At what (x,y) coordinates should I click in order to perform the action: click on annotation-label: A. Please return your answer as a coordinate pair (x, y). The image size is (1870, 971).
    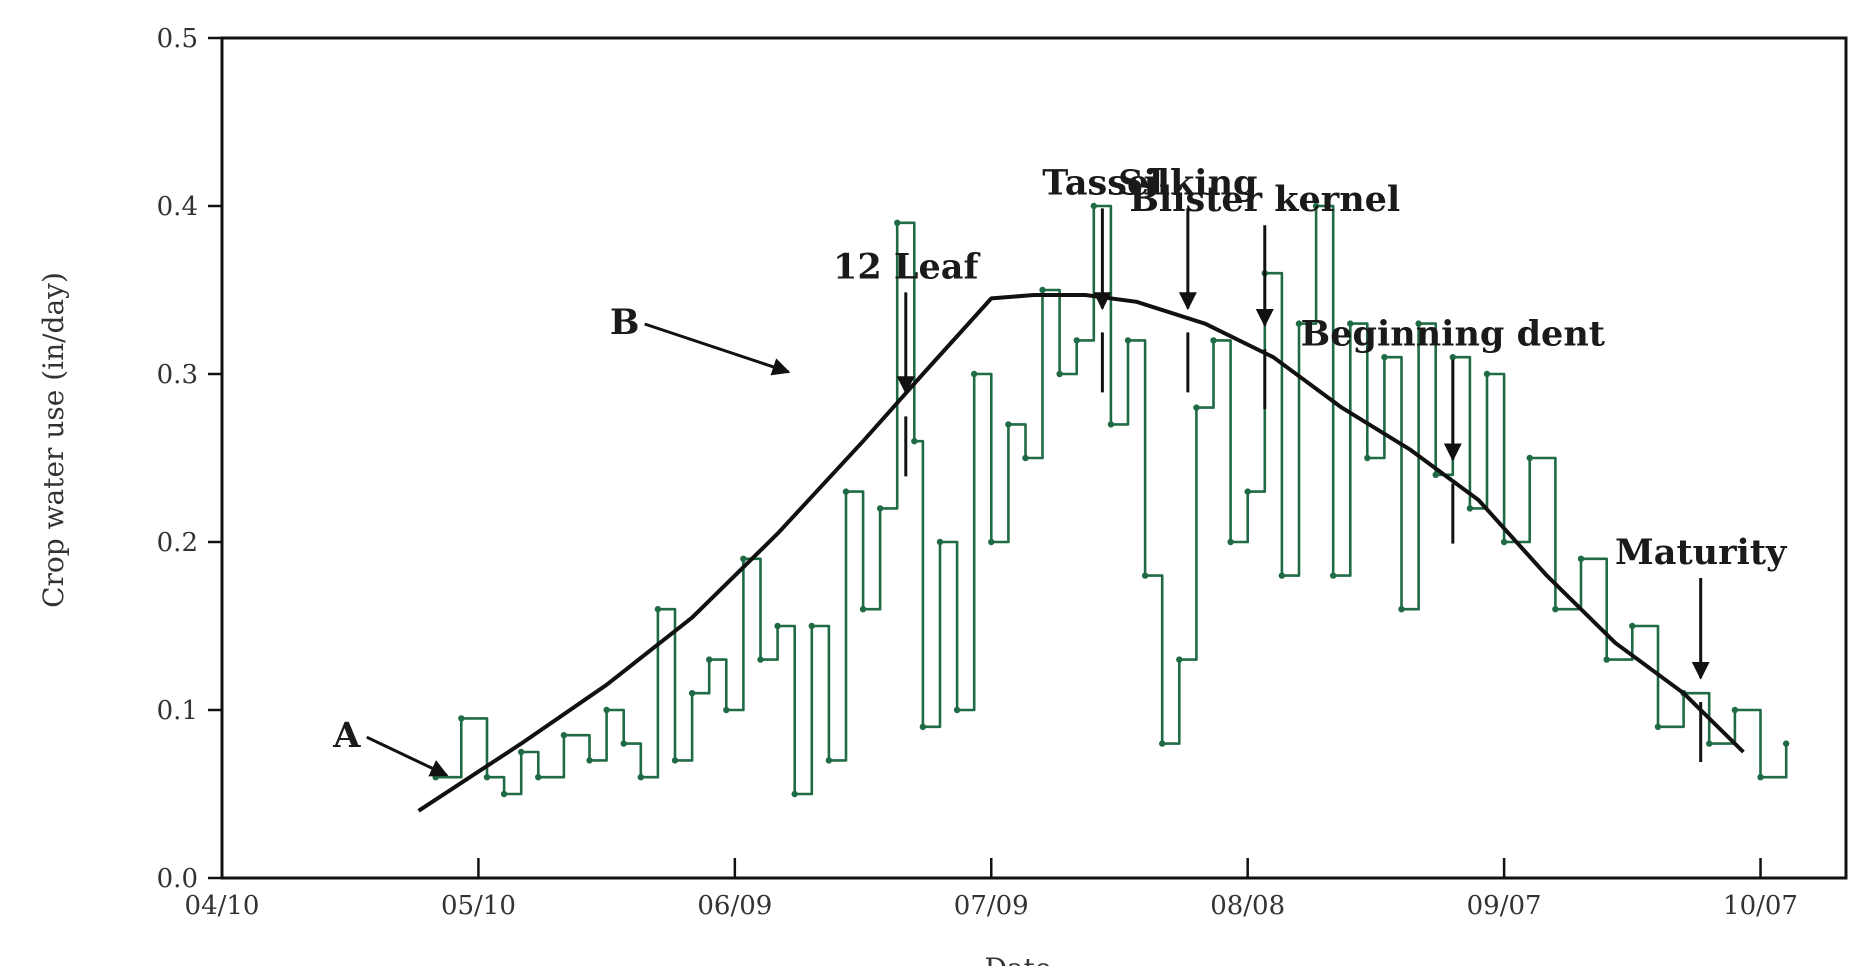
    Looking at the image, I should click on (346, 735).